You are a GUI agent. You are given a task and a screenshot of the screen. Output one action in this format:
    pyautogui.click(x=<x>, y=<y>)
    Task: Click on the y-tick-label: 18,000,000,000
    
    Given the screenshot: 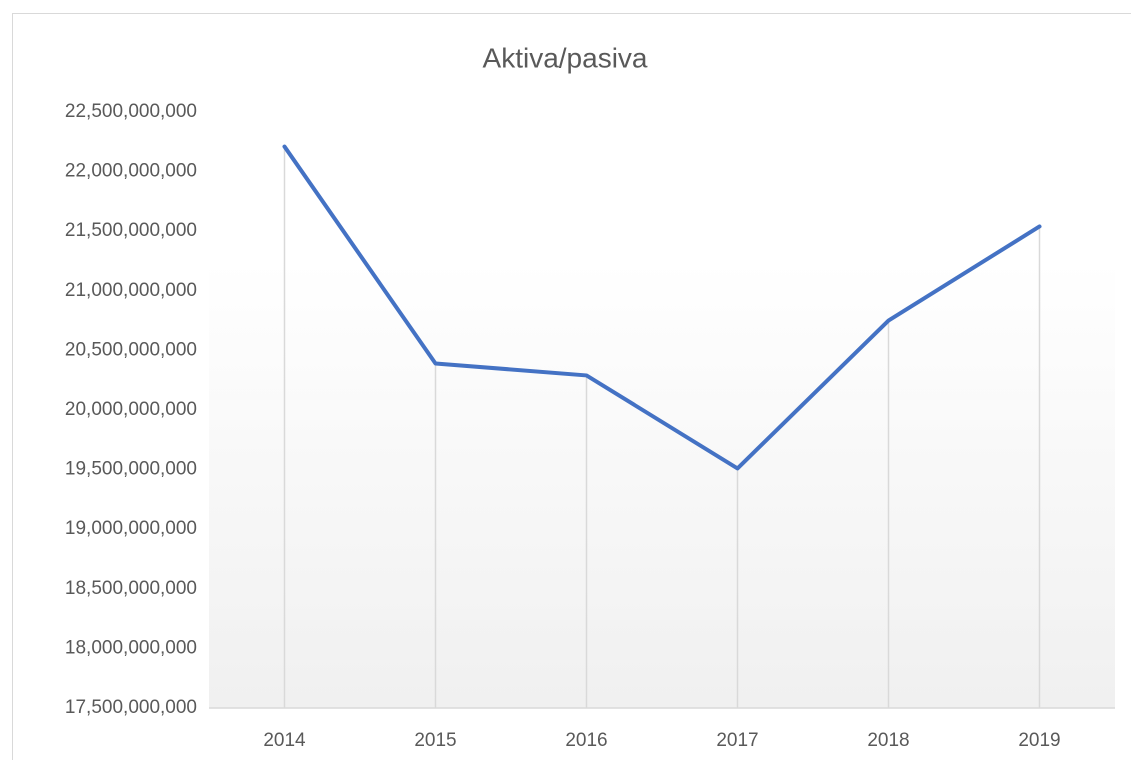 What is the action you would take?
    pyautogui.click(x=131, y=647)
    